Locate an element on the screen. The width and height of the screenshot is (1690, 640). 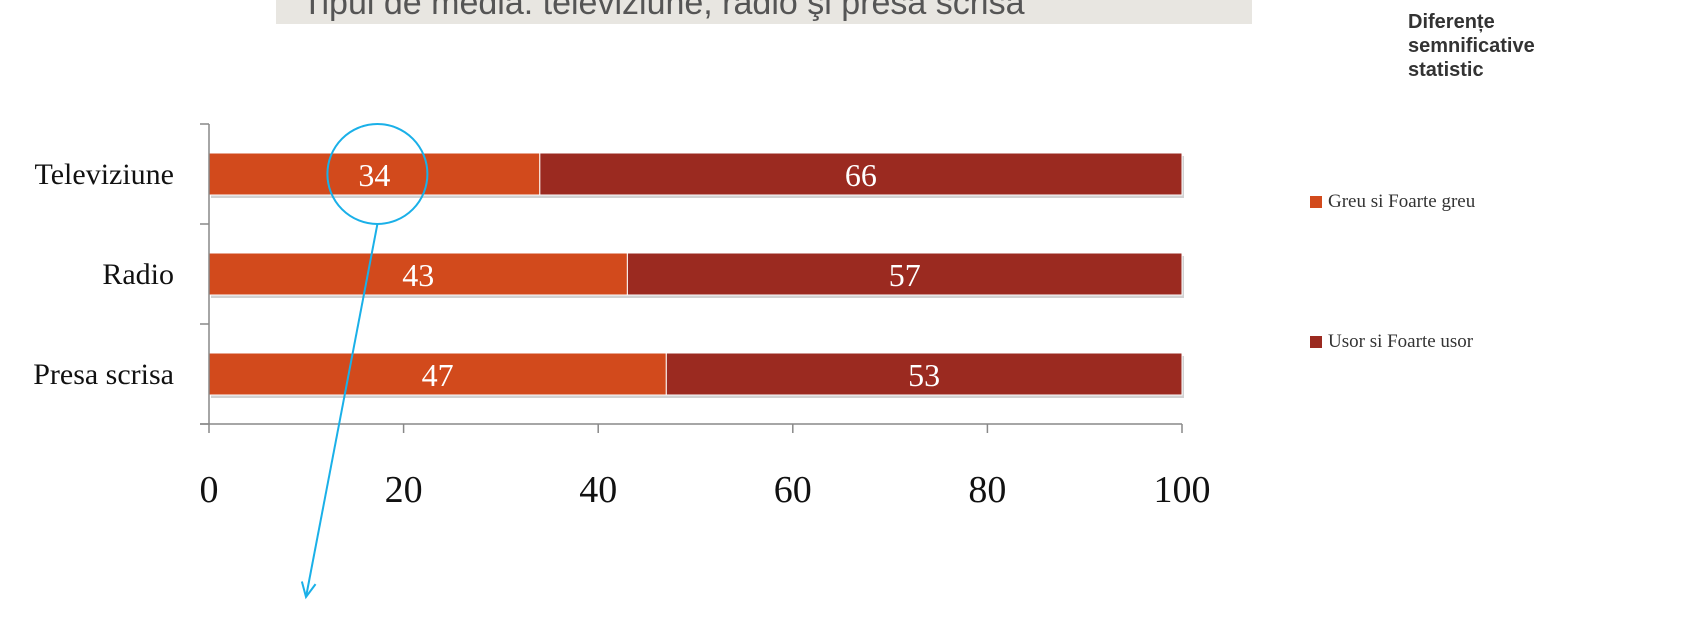
bar-televiziune-usor-si-foarte-usor is located at coordinates (861, 174).